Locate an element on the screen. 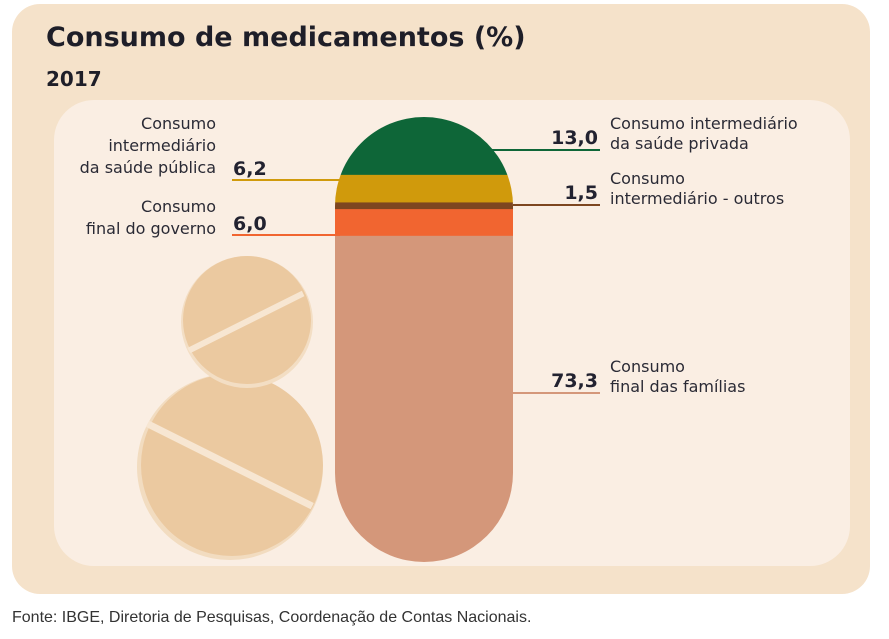 The height and width of the screenshot is (639, 889). capsule-bar is located at coordinates (424, 339).